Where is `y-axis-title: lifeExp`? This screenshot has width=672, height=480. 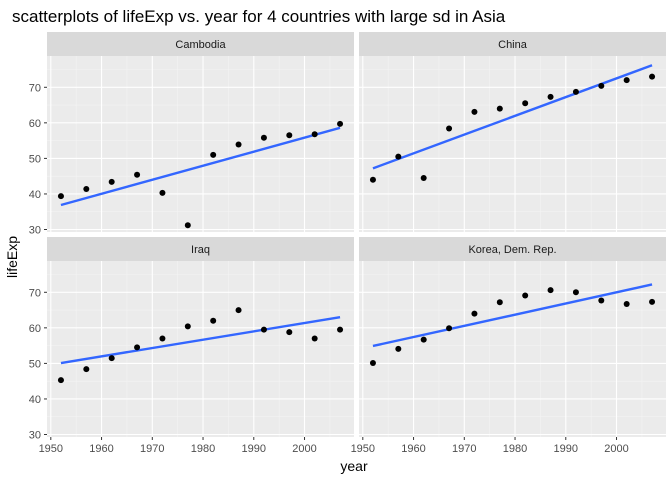 y-axis-title: lifeExp is located at coordinates (12, 257).